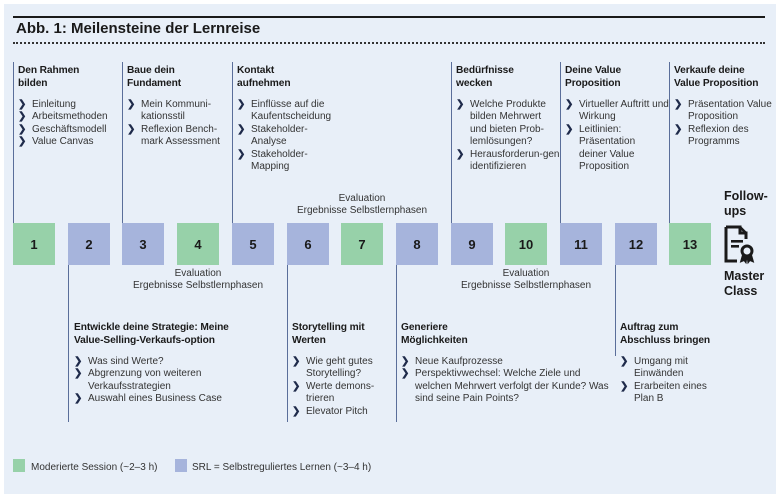  What do you see at coordinates (389, 43) in the screenshot?
I see `title-dotted-rule` at bounding box center [389, 43].